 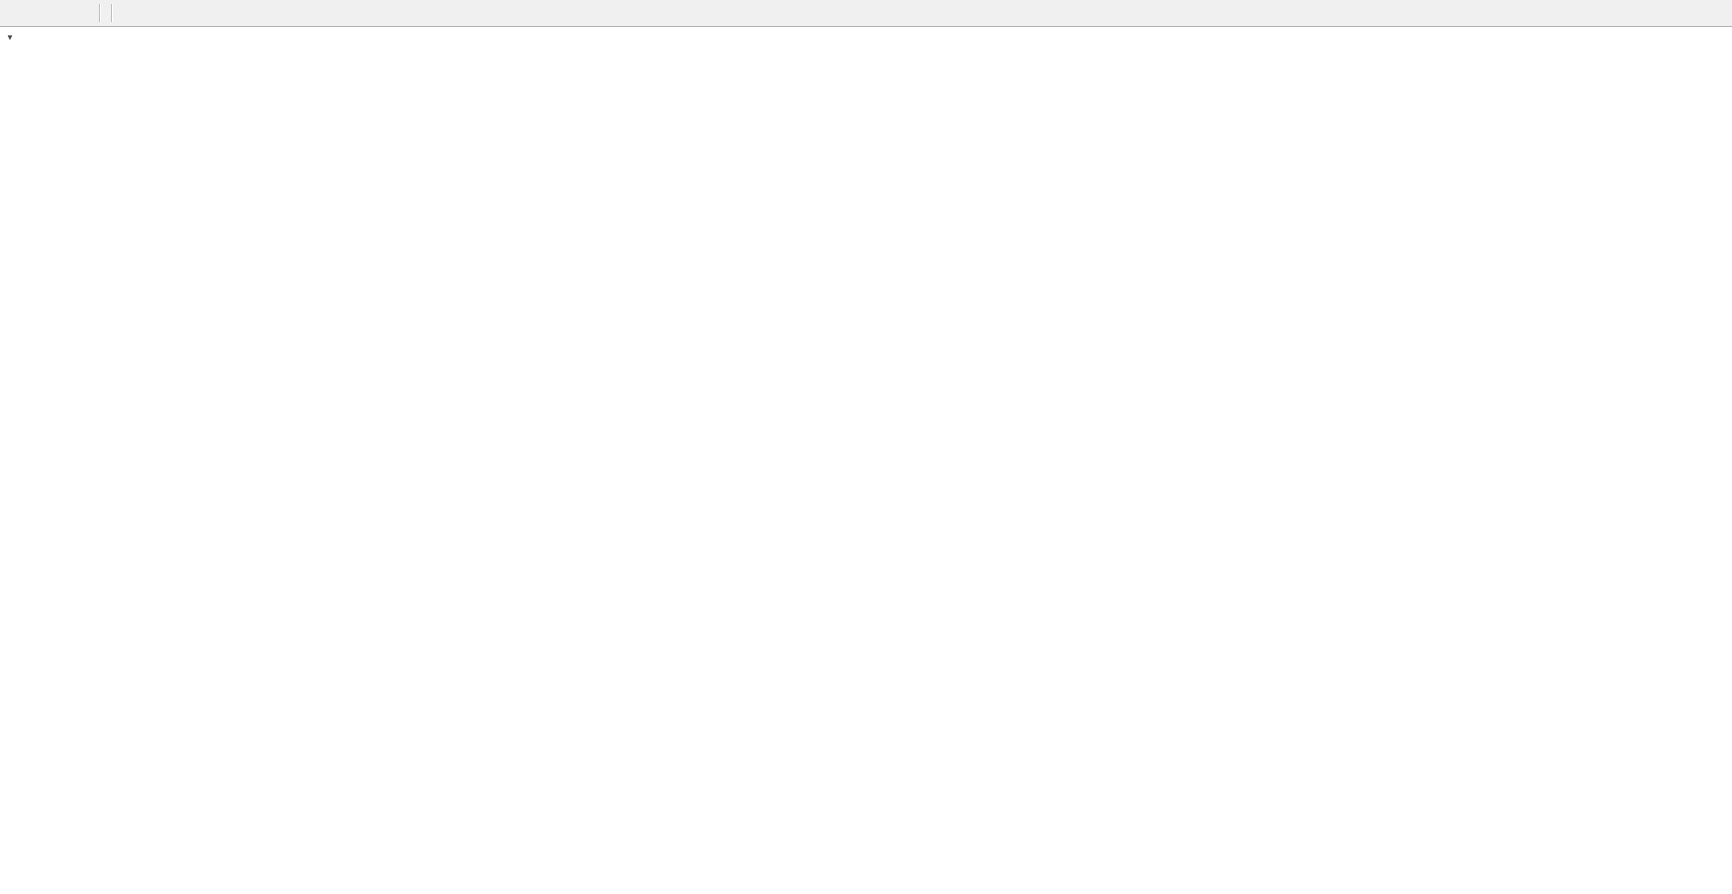 I want to click on macd-indicator-label, so click(x=15, y=621).